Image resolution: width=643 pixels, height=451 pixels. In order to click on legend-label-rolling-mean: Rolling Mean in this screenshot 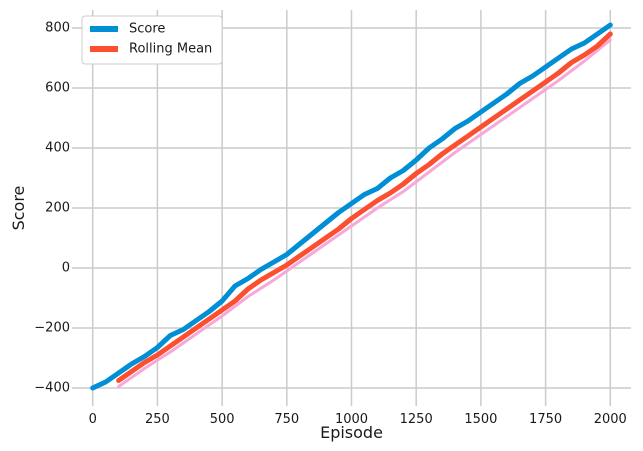, I will do `click(170, 49)`.